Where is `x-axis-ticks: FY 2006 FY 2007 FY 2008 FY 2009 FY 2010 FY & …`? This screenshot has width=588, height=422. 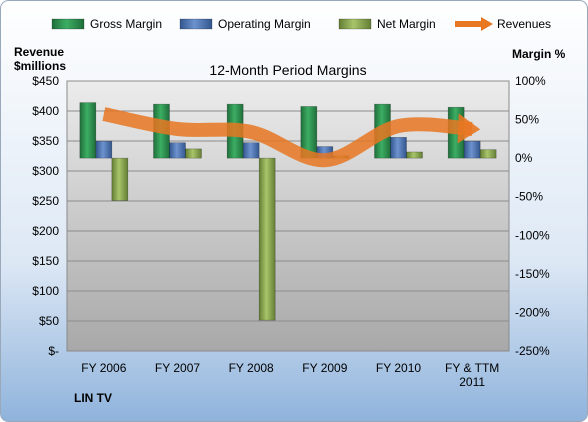 x-axis-ticks: FY 2006 FY 2007 FY 2008 FY 2009 FY 2010 FY & … is located at coordinates (290, 375).